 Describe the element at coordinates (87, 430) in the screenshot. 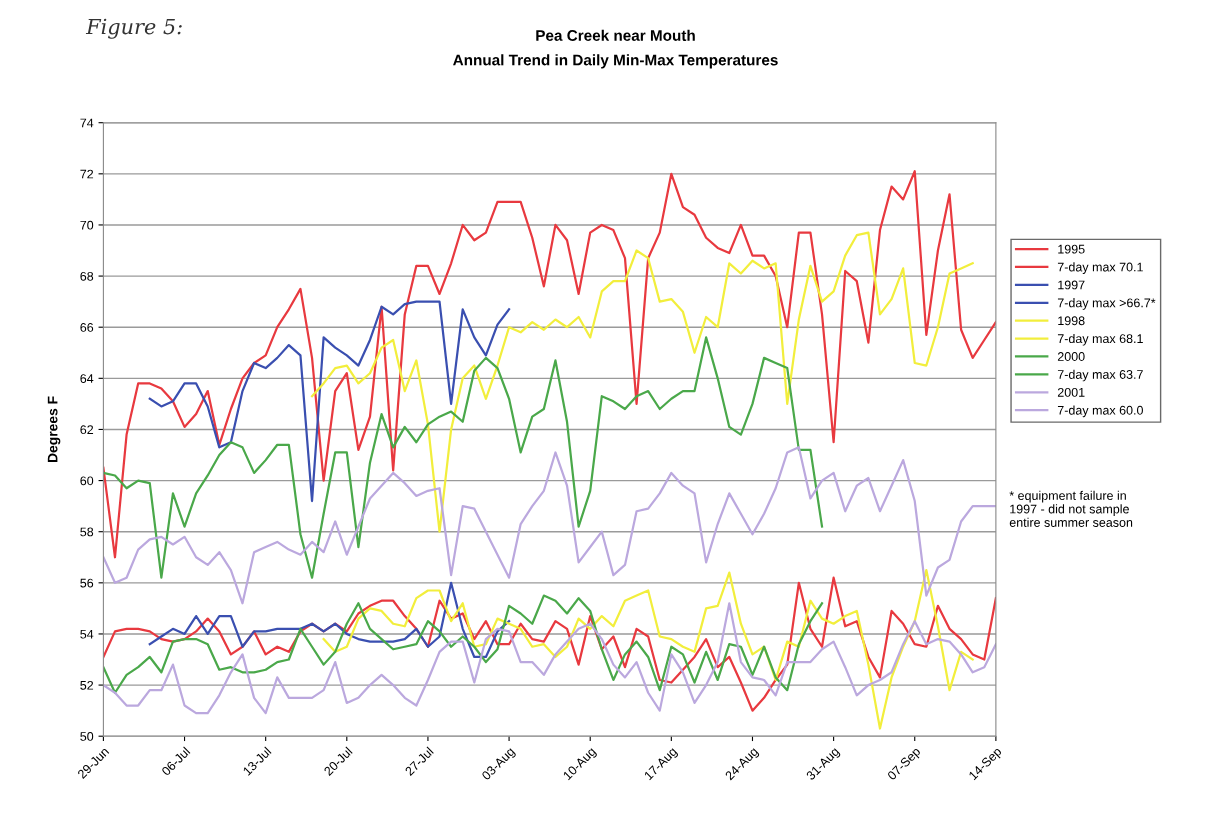

I see `y-tick-label: 62` at that location.